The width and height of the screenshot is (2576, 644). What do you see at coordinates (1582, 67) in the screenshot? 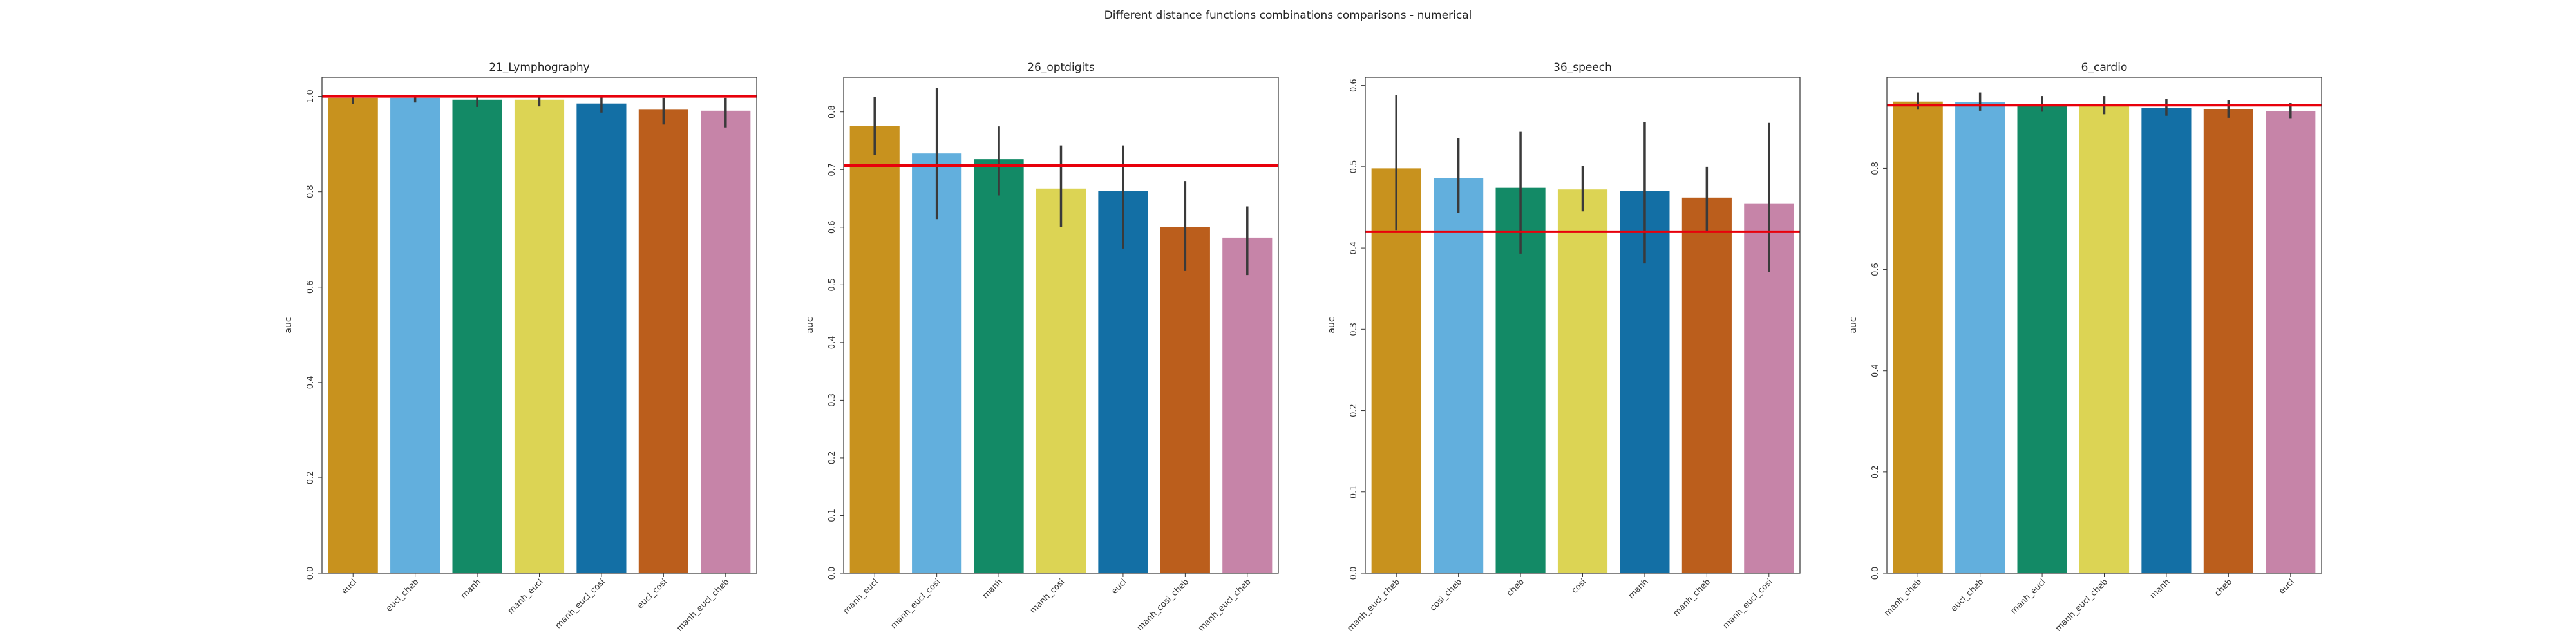
I see `subplot-title: 36_speech` at bounding box center [1582, 67].